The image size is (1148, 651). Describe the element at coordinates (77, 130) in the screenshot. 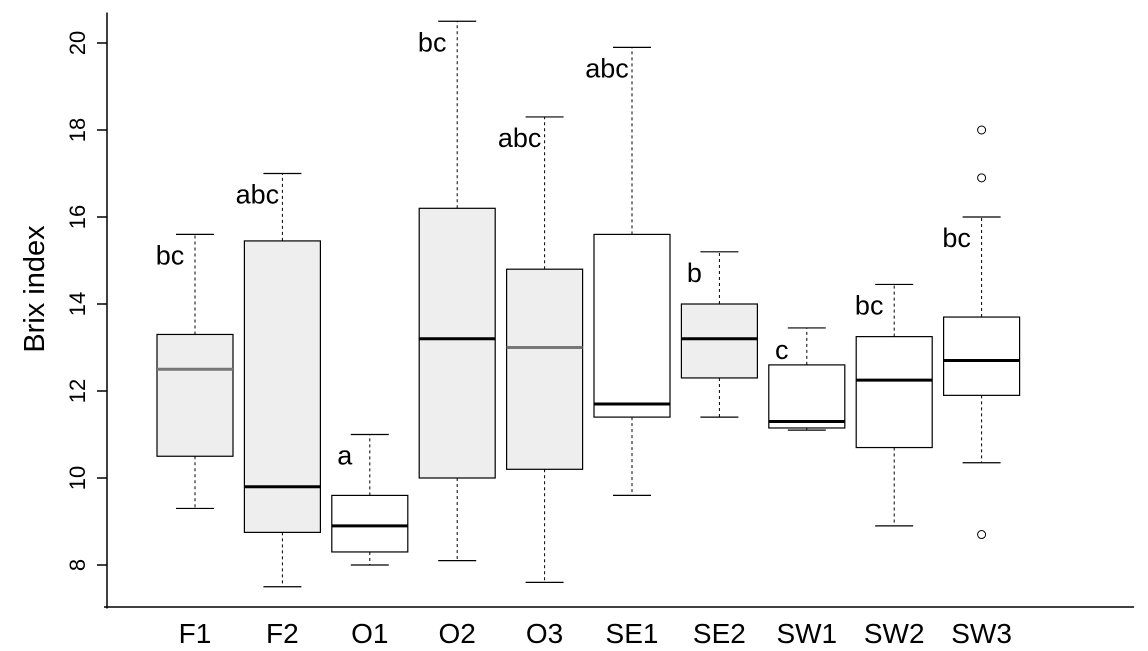

I see `y-tick-label: 18` at that location.